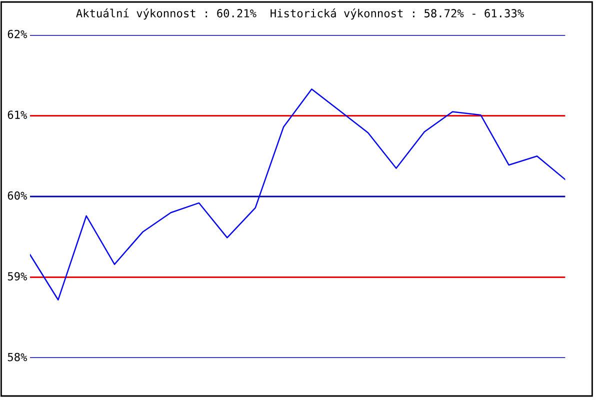 The image size is (600, 400). Describe the element at coordinates (300, 14) in the screenshot. I see `chart-title: Aktuální výkonnost : 60.21% Historická výkonnost : 58.72% - 61.33%` at that location.